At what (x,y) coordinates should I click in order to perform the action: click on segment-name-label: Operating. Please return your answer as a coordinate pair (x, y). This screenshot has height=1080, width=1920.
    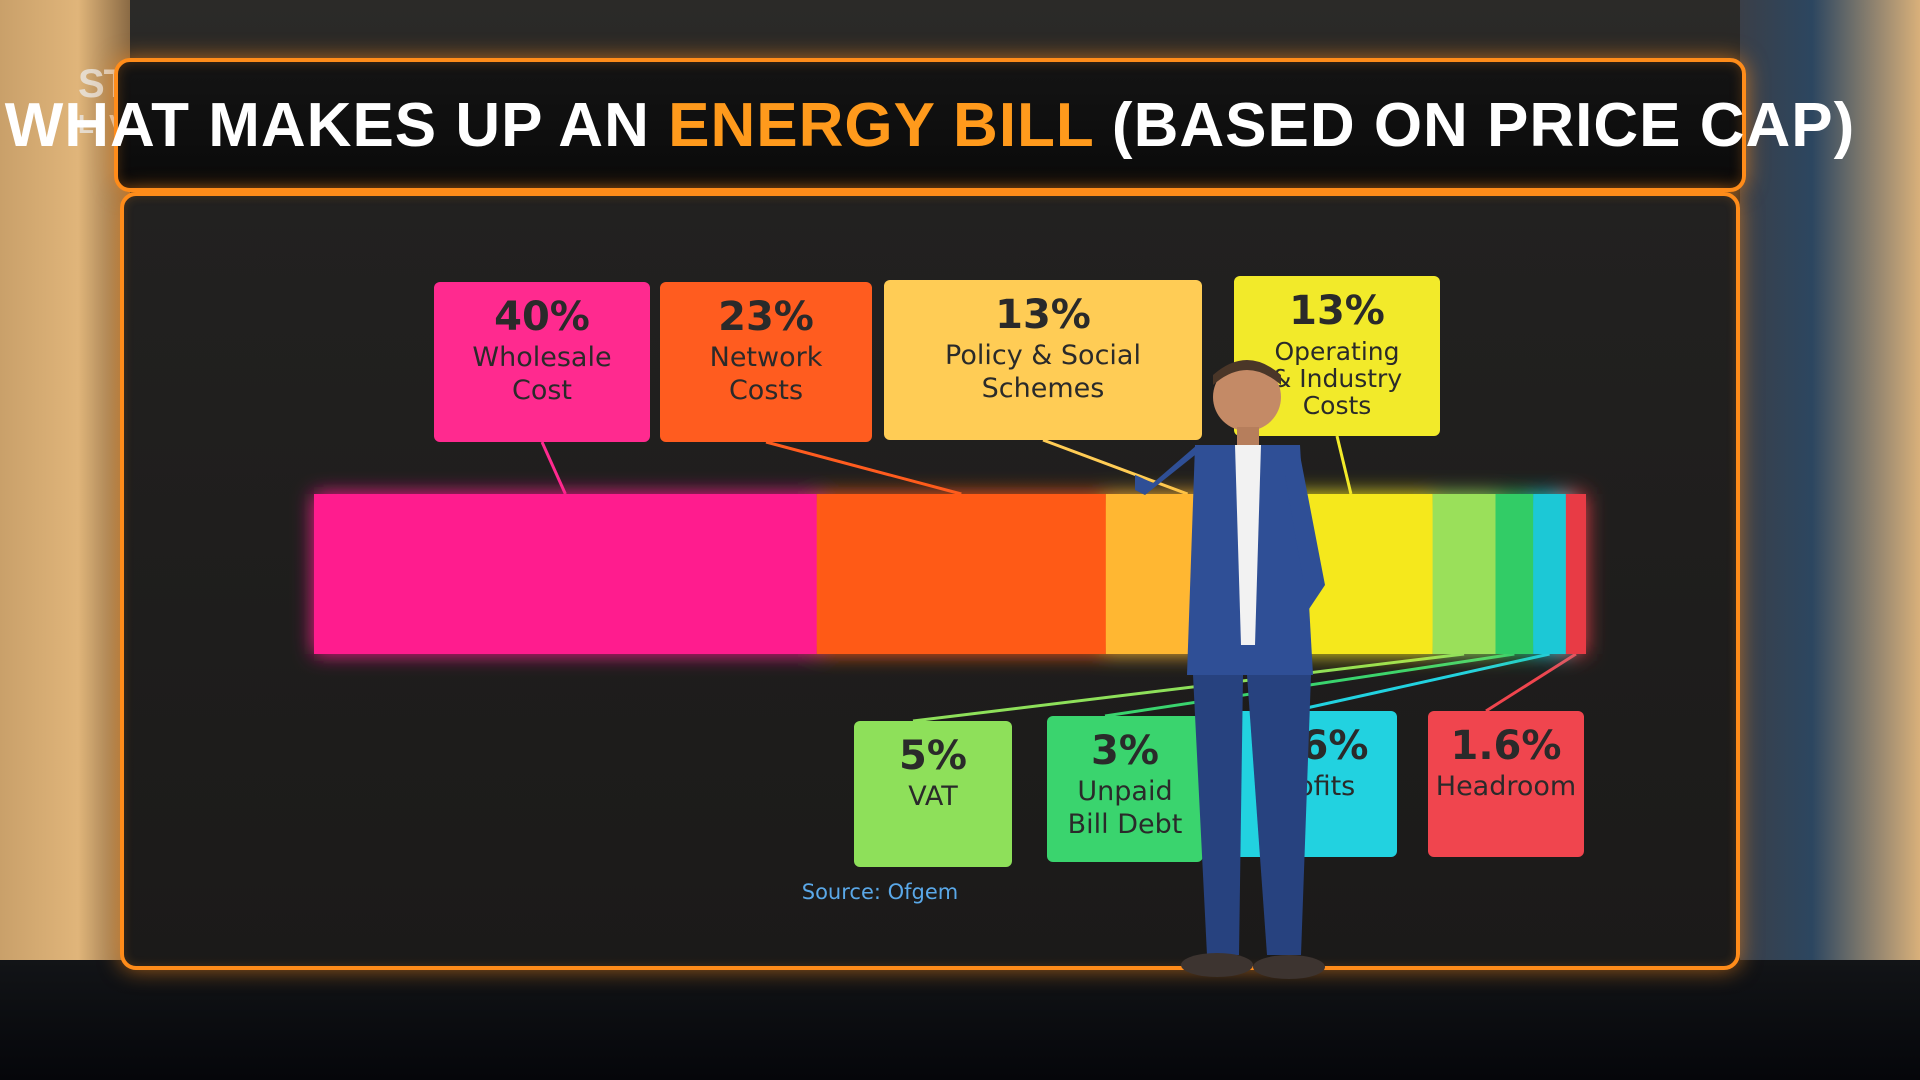
    Looking at the image, I should click on (1337, 351).